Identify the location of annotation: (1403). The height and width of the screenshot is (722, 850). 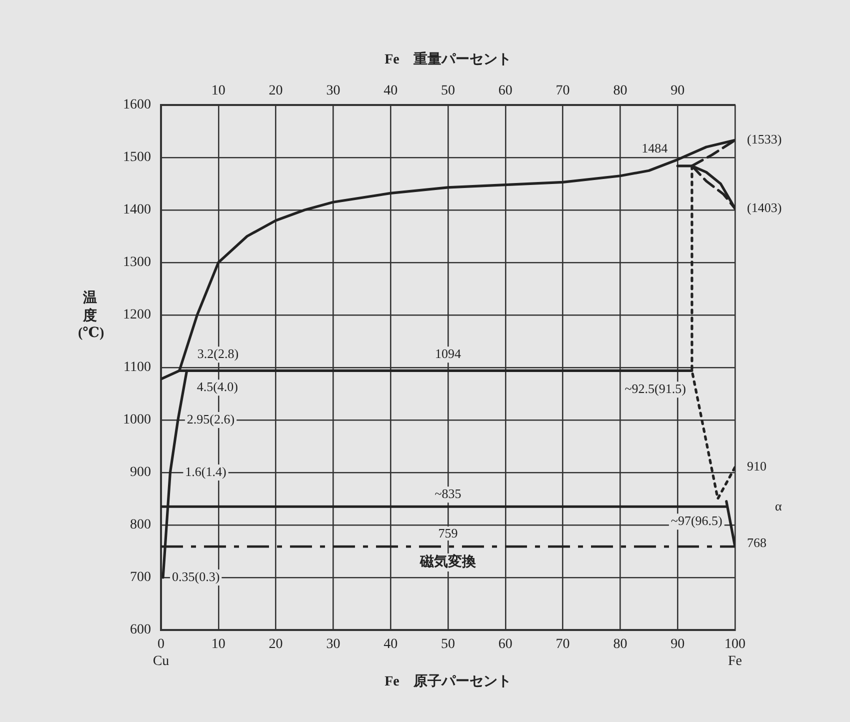
(764, 207).